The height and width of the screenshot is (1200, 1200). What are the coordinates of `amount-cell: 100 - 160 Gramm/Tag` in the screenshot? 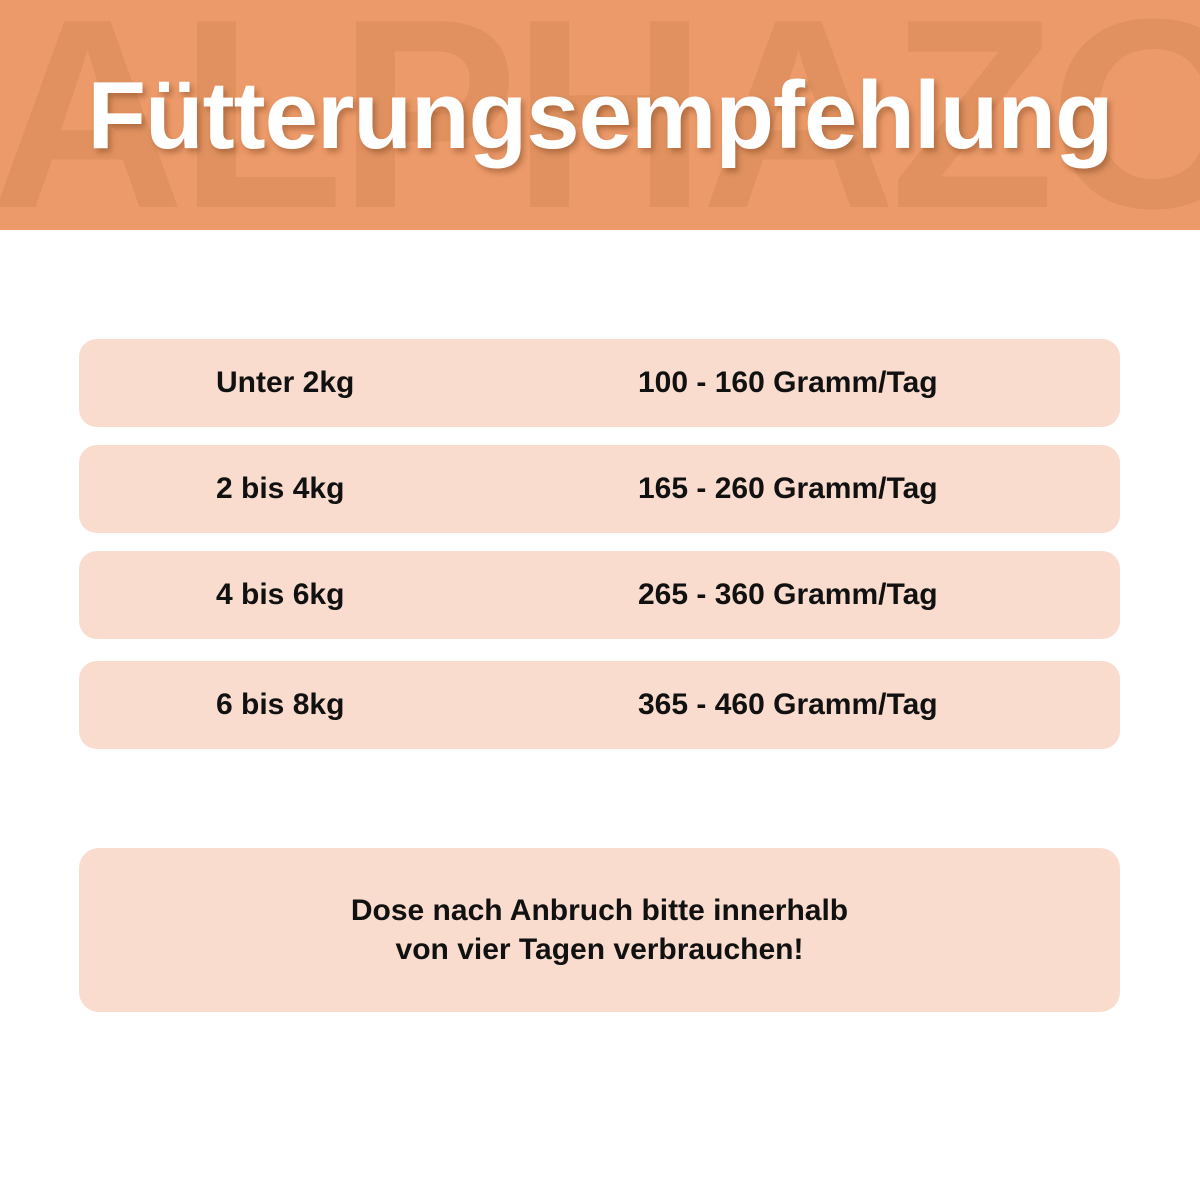 It's located at (788, 382).